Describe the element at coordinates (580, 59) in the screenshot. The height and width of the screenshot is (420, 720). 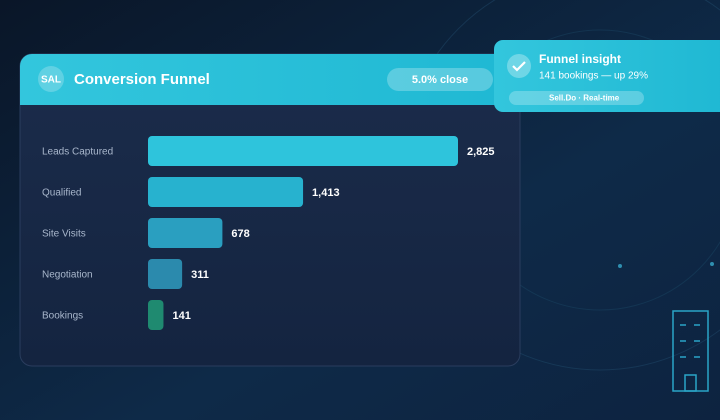
I see `notification-title: Funnel insight` at that location.